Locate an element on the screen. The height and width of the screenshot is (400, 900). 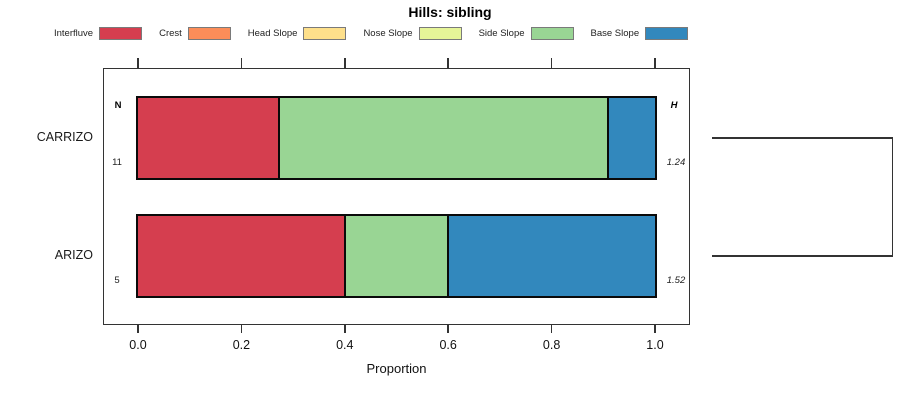
x-axis-label: Proportion is located at coordinates (396, 368).